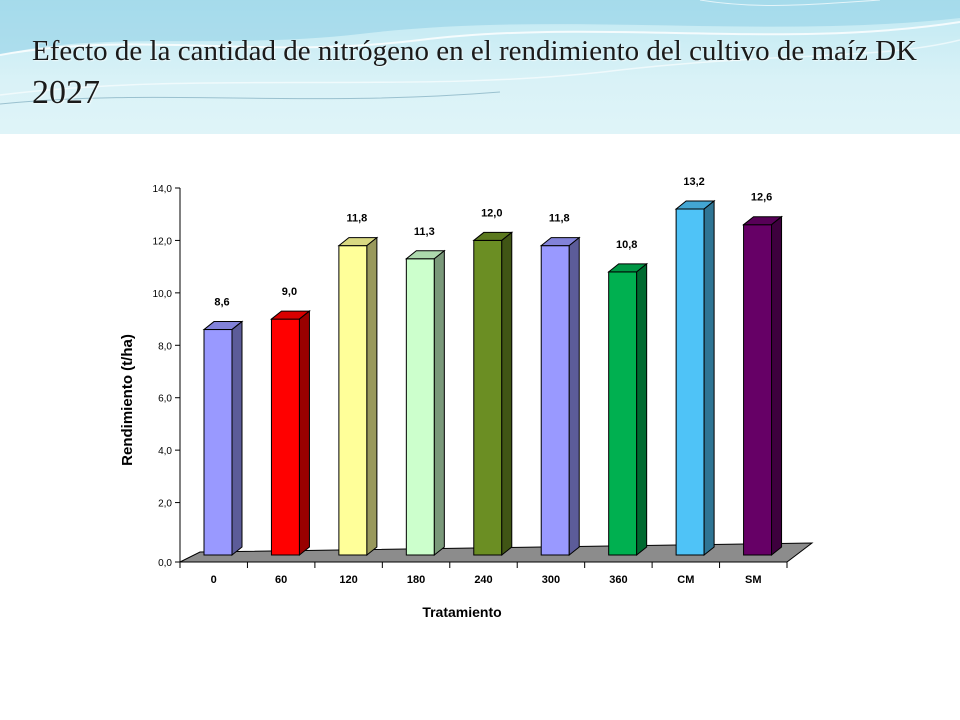 The width and height of the screenshot is (960, 720). I want to click on bar-60: 9,0, so click(290, 421).